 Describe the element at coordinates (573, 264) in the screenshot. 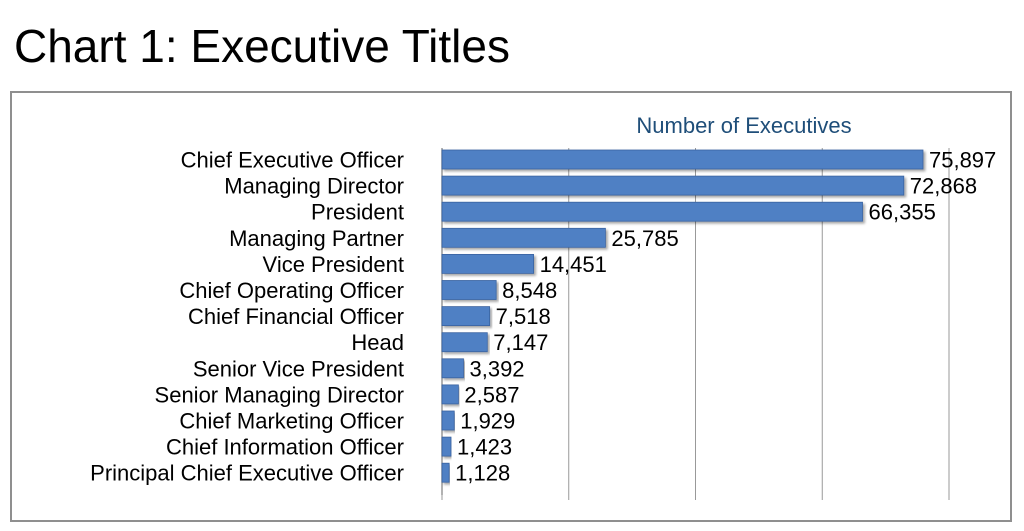

I see `data-label: 14,451` at that location.